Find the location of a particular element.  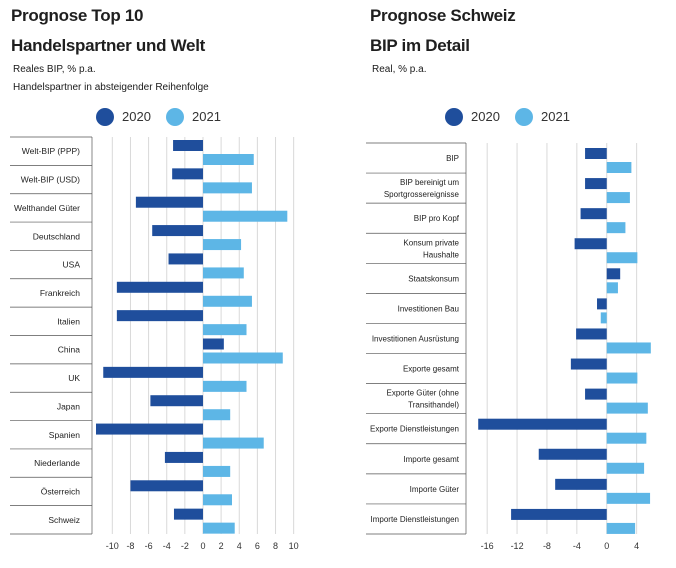

left-category-label: Deutschland is located at coordinates (57, 236).